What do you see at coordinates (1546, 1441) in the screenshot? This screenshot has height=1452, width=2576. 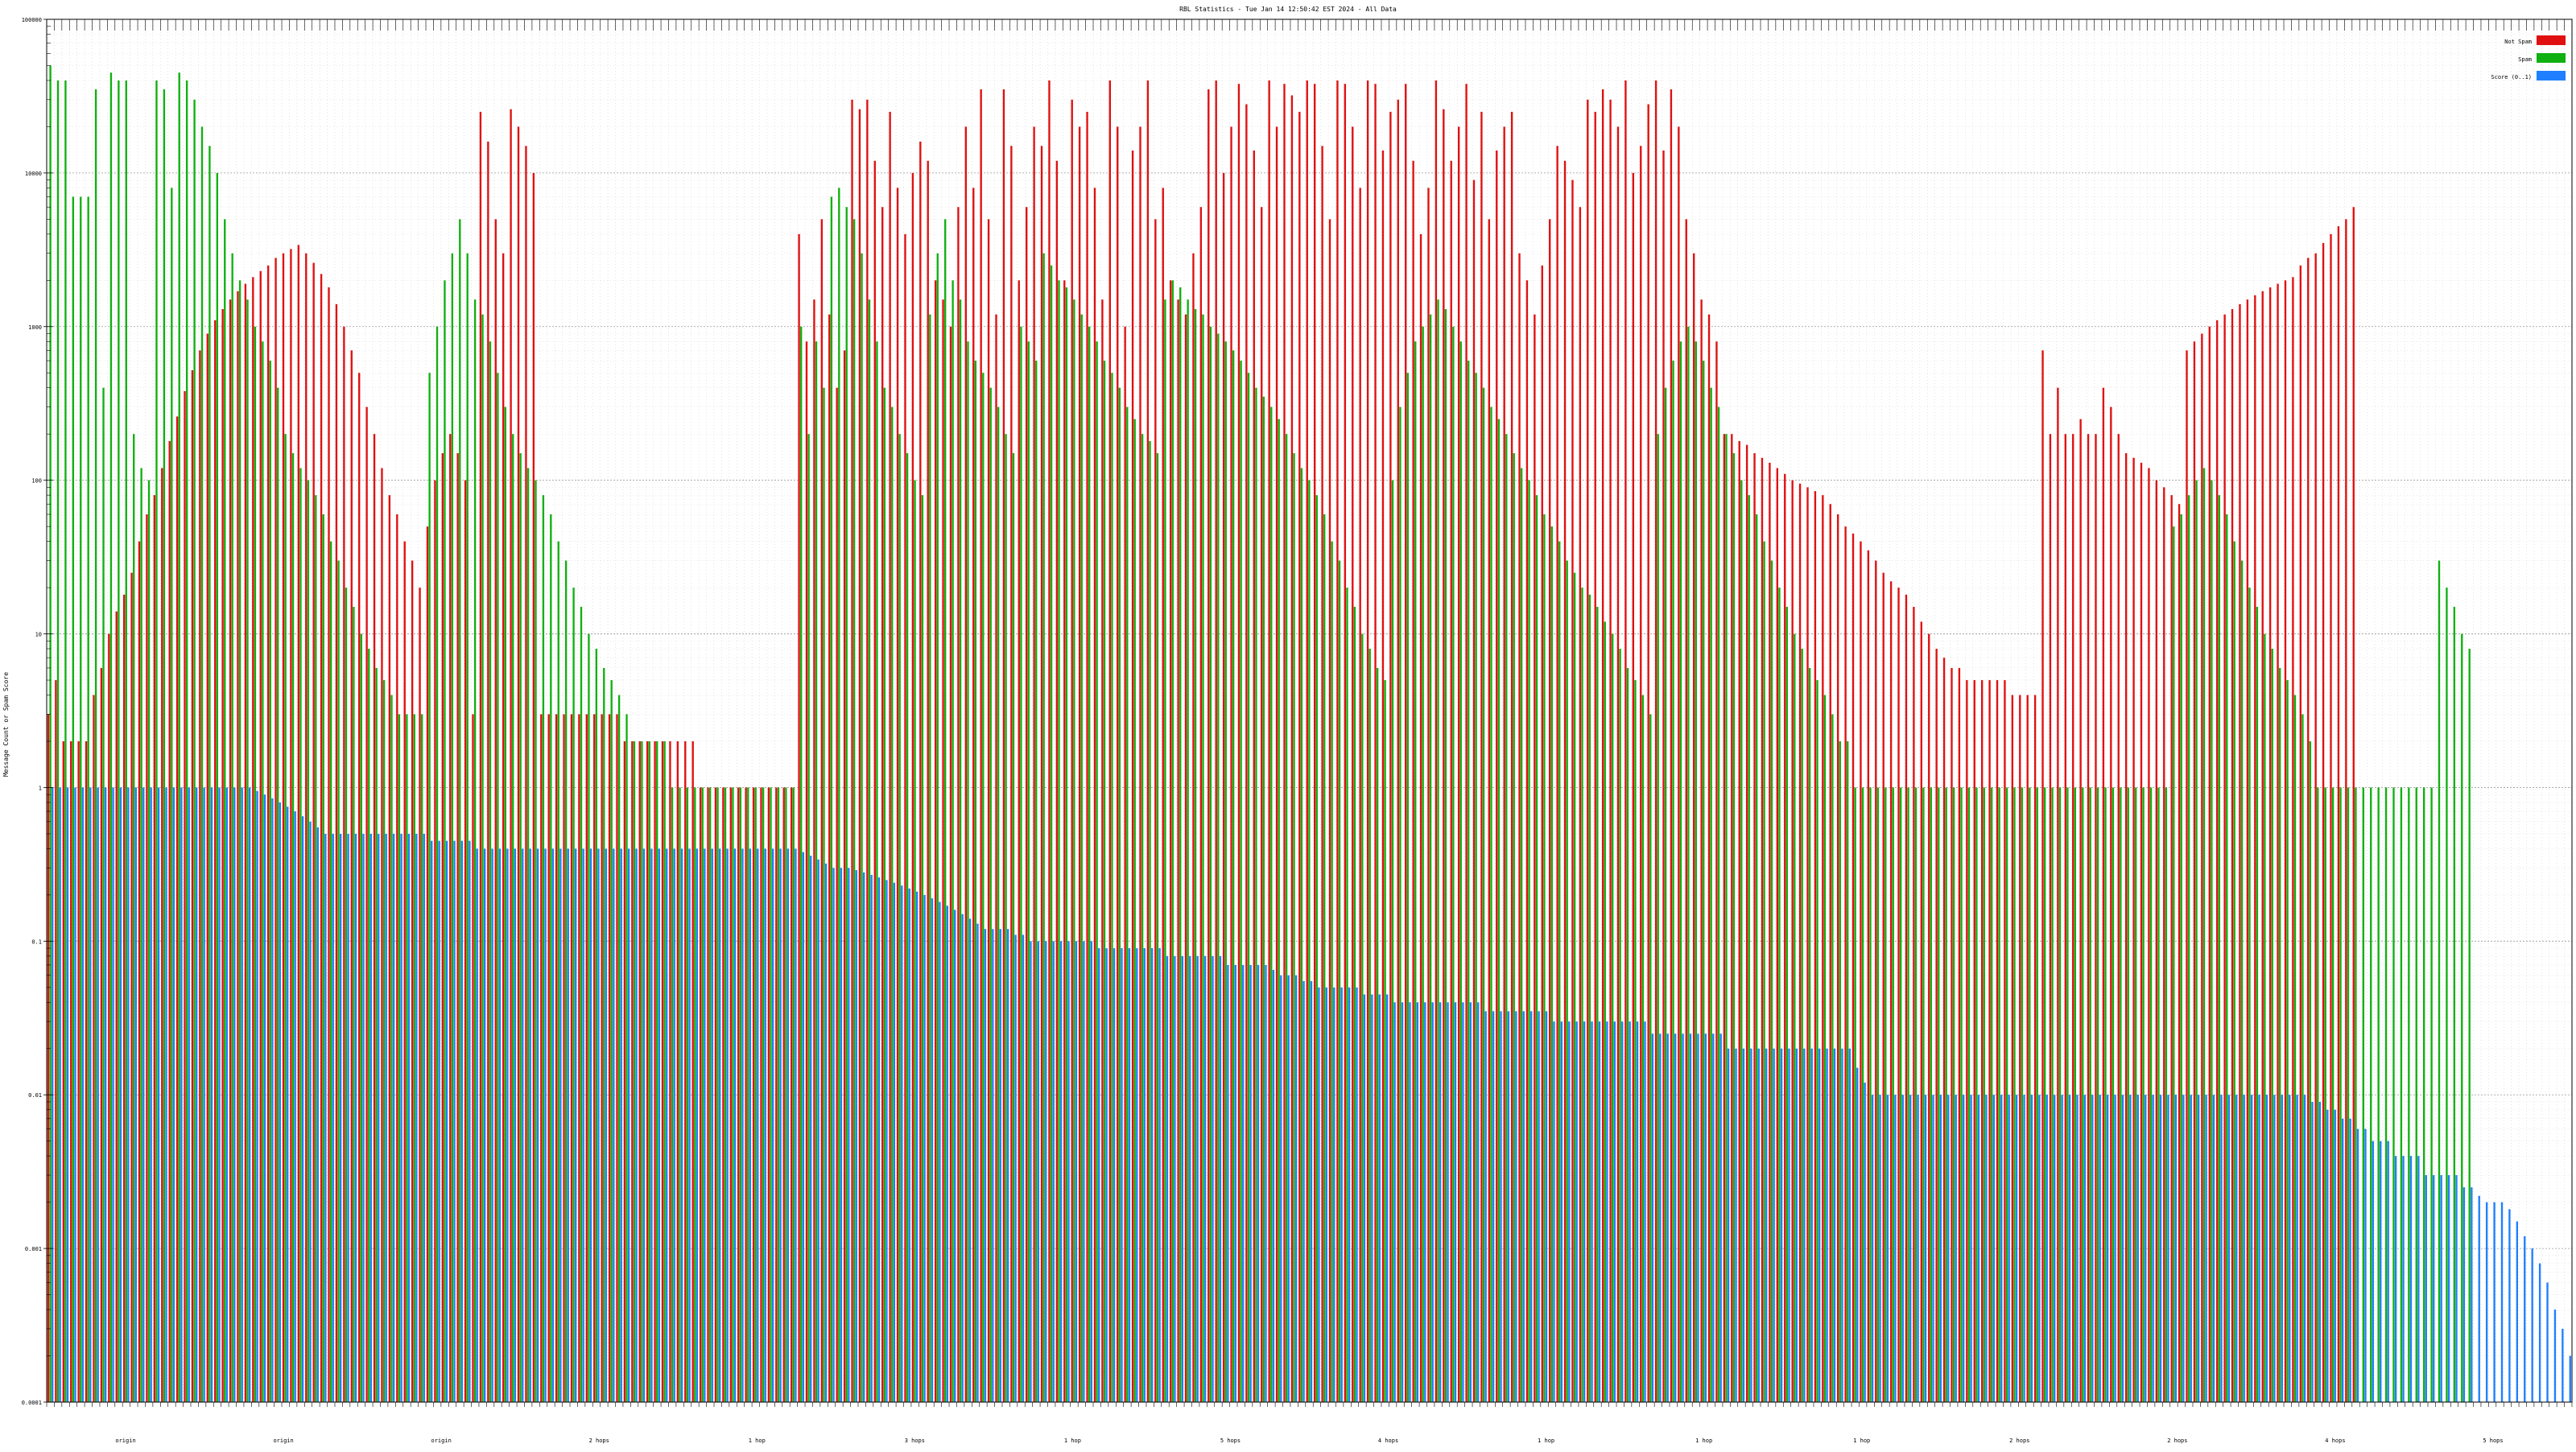 I see `x-group-label: 1 hop` at bounding box center [1546, 1441].